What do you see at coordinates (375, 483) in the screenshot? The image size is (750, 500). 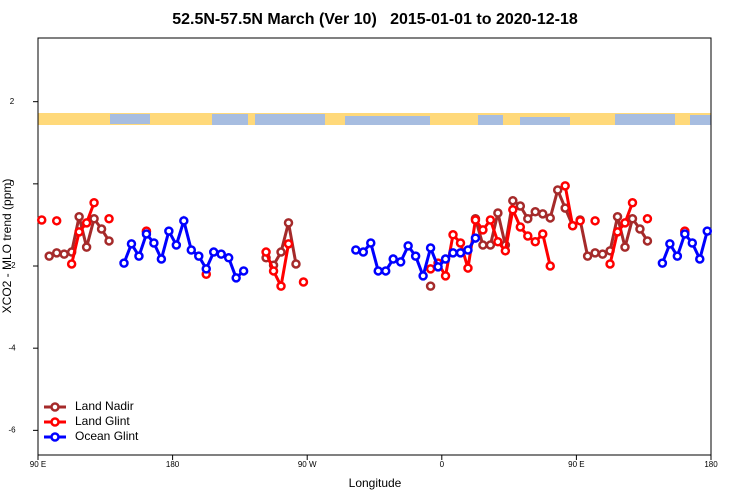 I see `x-axis-label: Longitude` at bounding box center [375, 483].